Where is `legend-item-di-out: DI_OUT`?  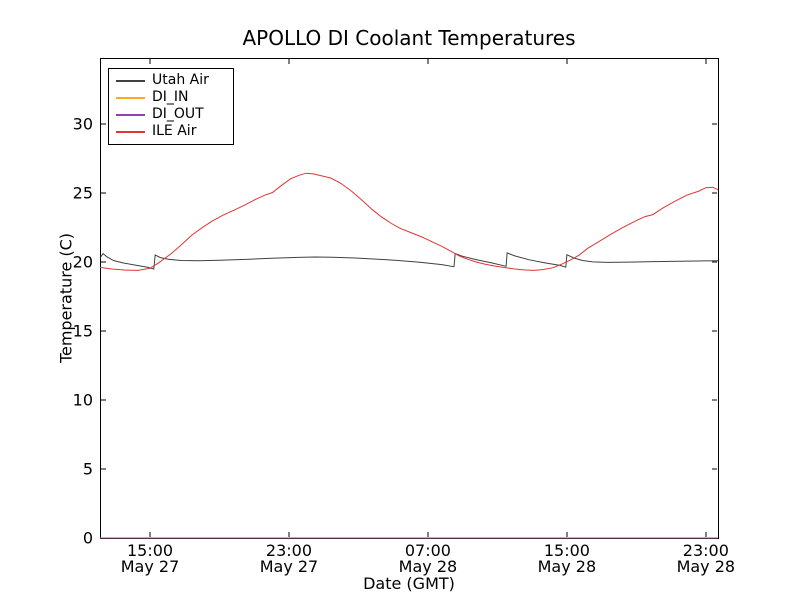 legend-item-di-out: DI_OUT is located at coordinates (171, 114).